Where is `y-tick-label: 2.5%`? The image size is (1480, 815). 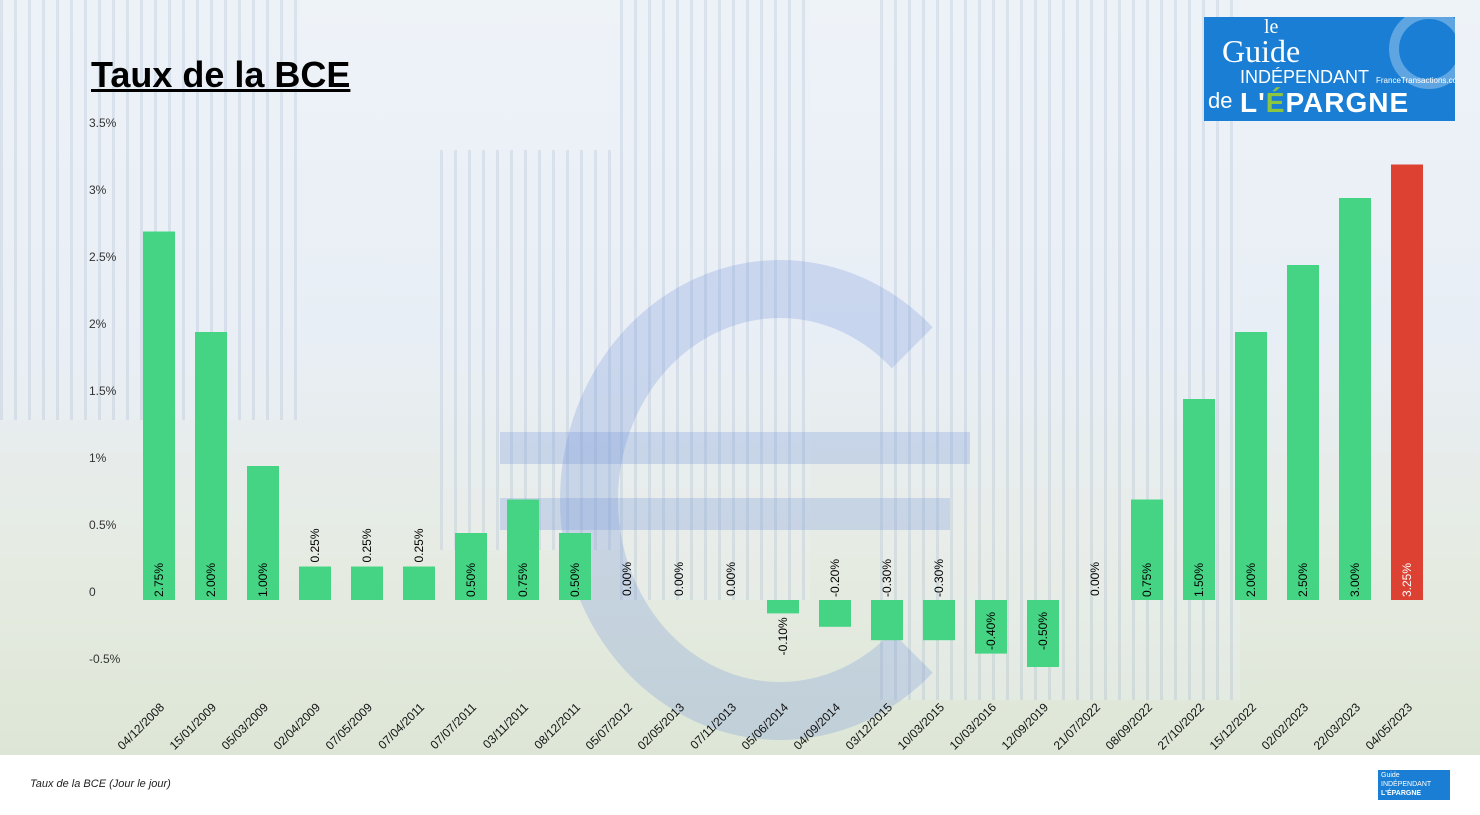
y-tick-label: 2.5% is located at coordinates (103, 257).